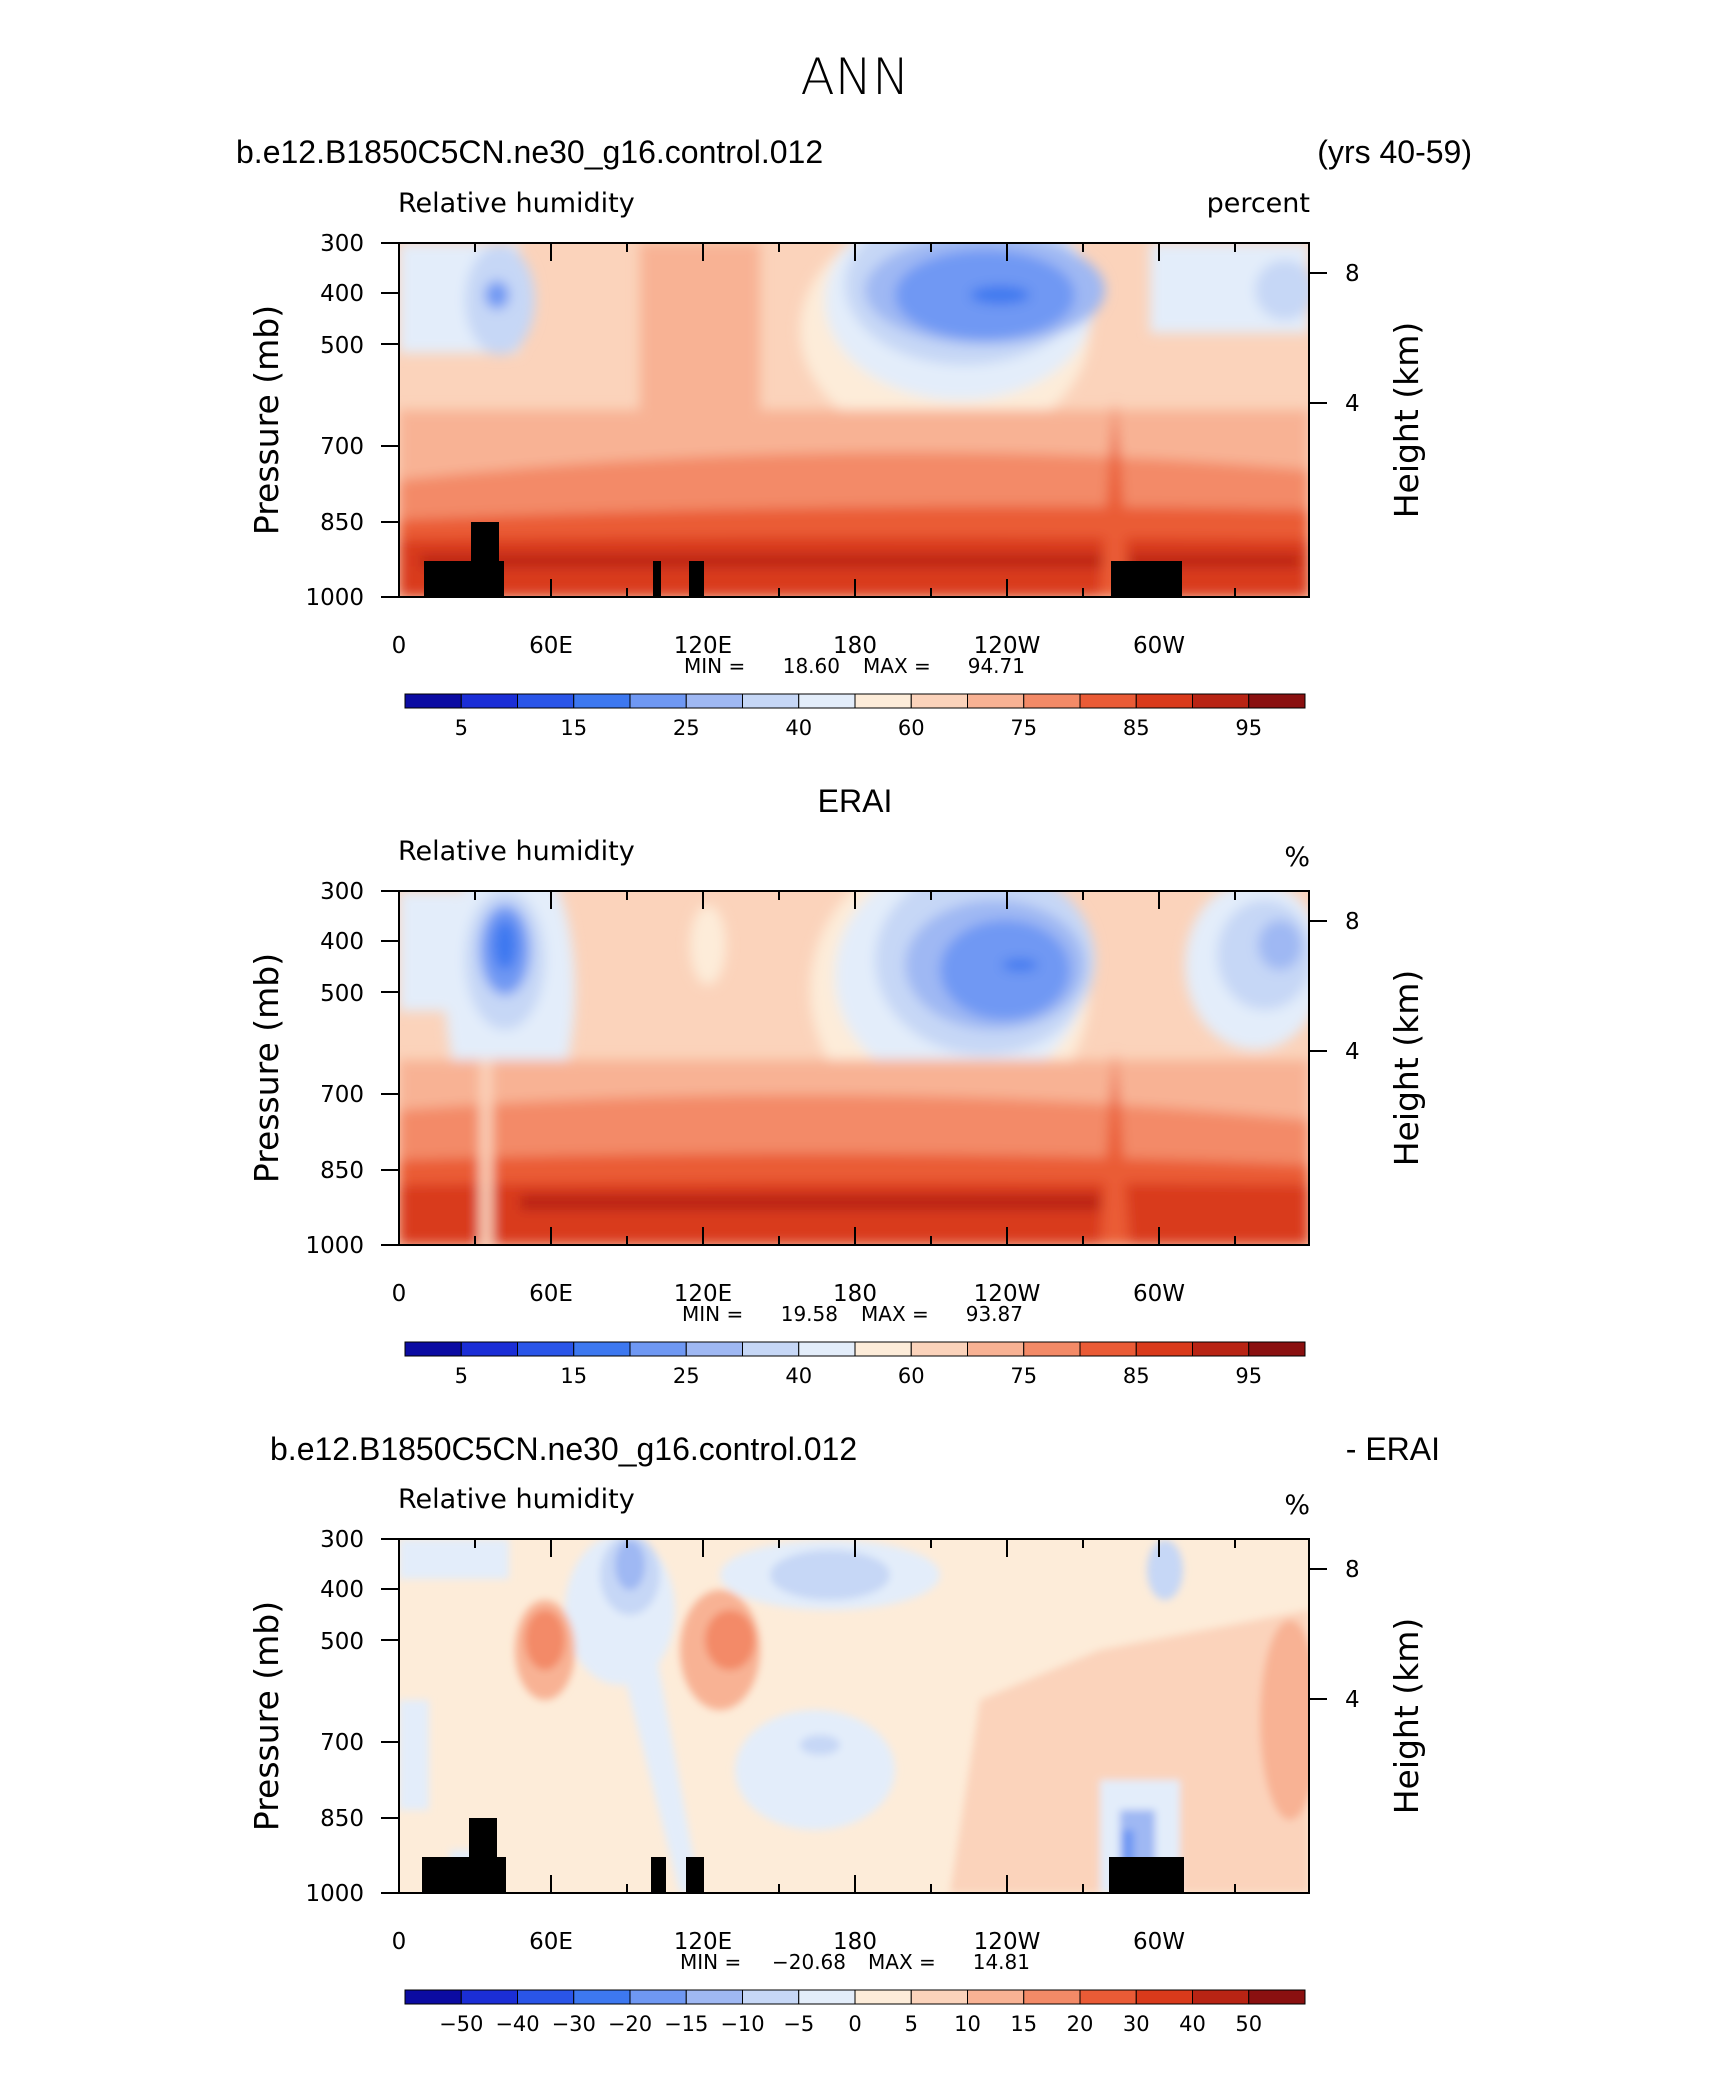 This screenshot has width=1710, height=2074. I want to click on panel-diff-yticks-right: 8 4, so click(1334, 1635).